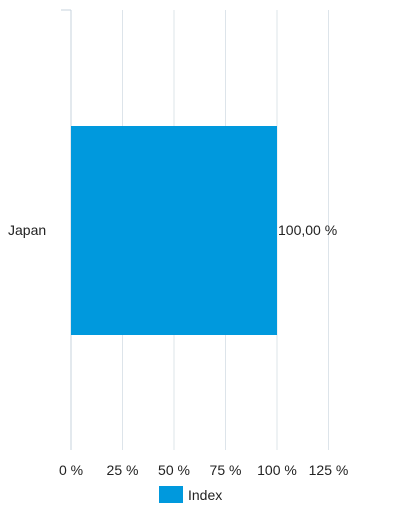 This screenshot has width=402, height=506. Describe the element at coordinates (205, 494) in the screenshot. I see `legend-label: Index` at that location.